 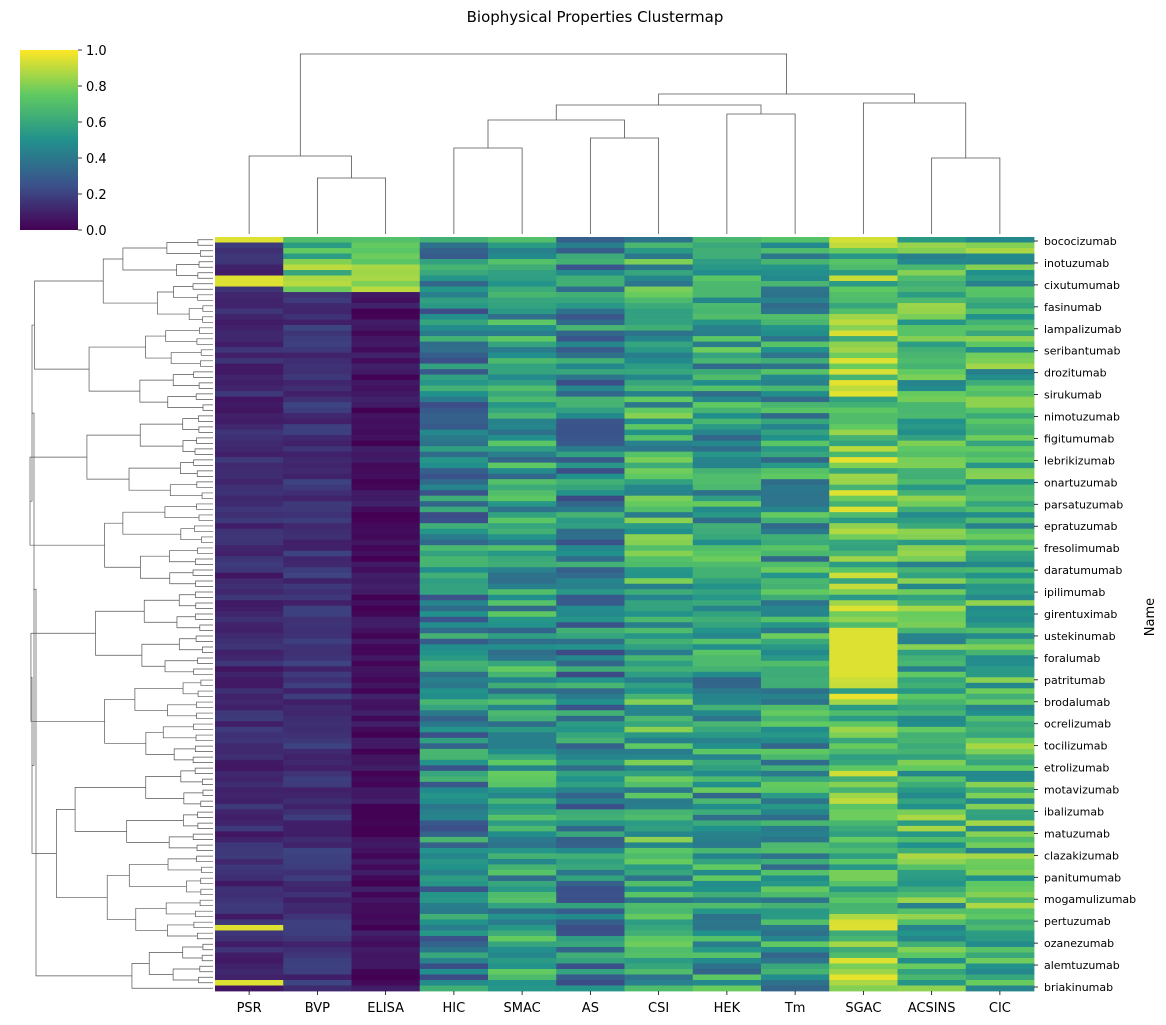 What do you see at coordinates (1073, 395) in the screenshot?
I see `row-tick-label: sirukumab` at bounding box center [1073, 395].